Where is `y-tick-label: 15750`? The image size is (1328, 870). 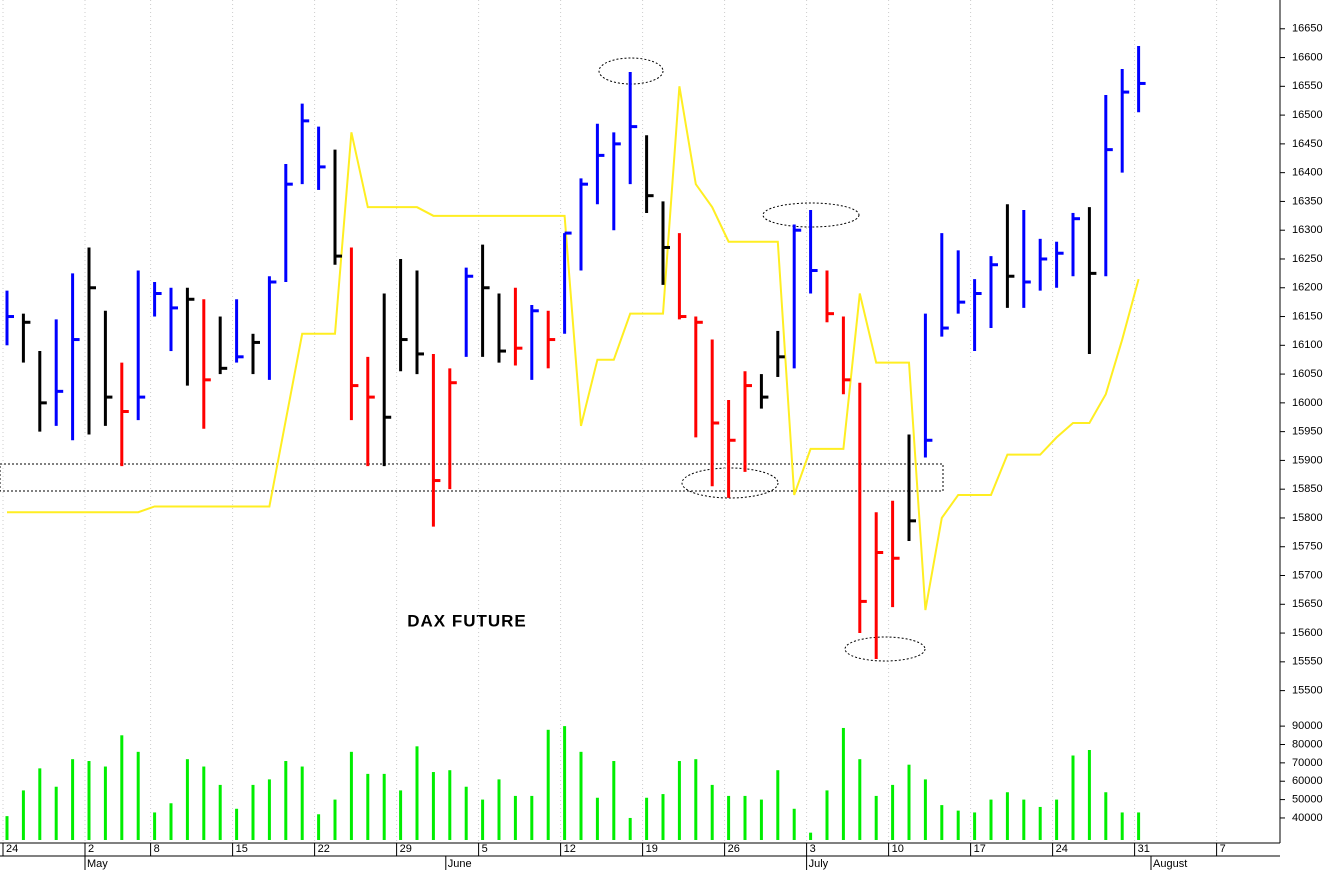
y-tick-label: 15750 is located at coordinates (1307, 547).